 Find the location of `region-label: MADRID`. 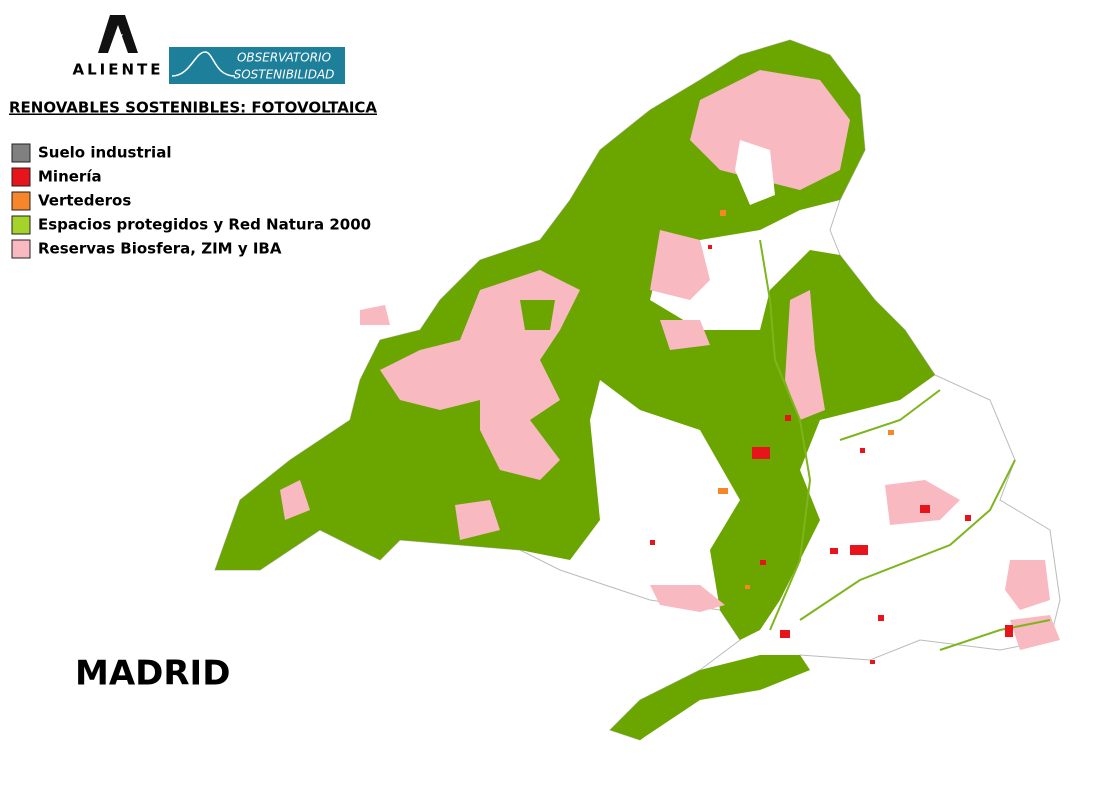

region-label: MADRID is located at coordinates (152, 674).